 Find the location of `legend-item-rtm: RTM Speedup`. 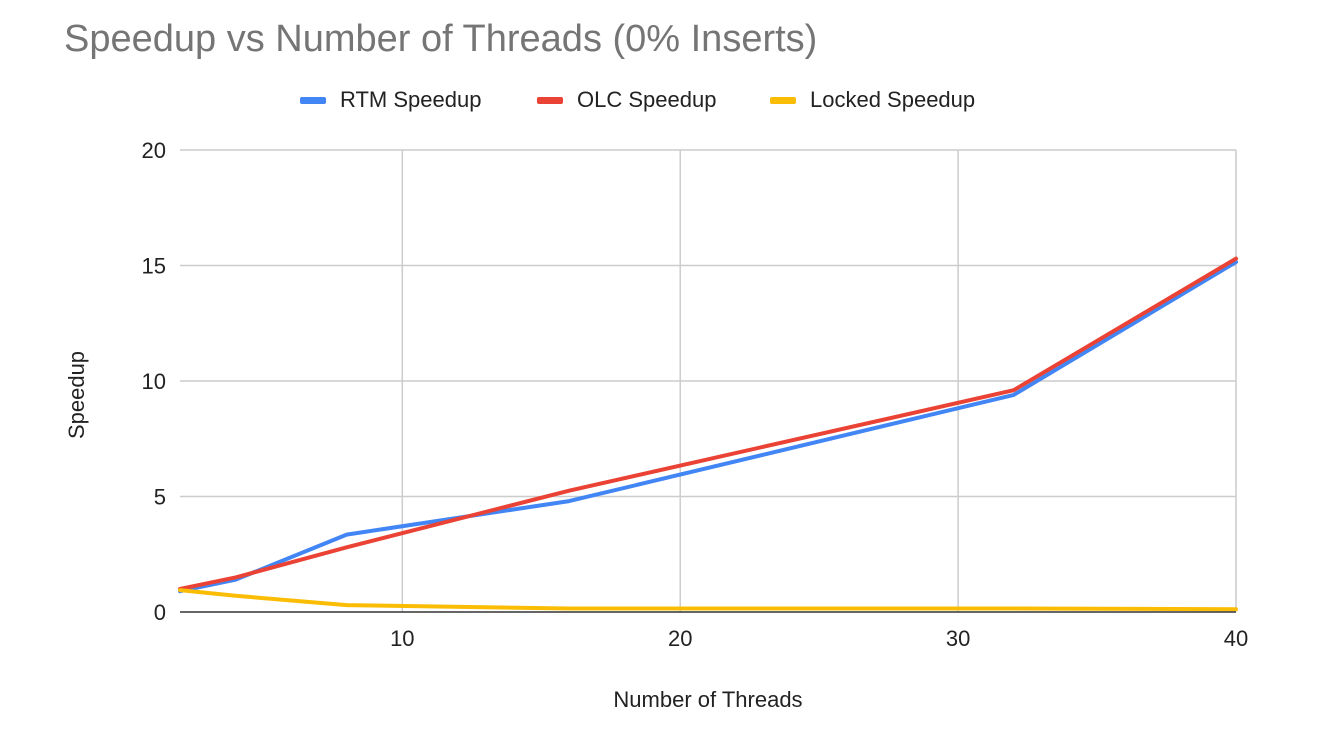

legend-item-rtm: RTM Speedup is located at coordinates (390, 100).